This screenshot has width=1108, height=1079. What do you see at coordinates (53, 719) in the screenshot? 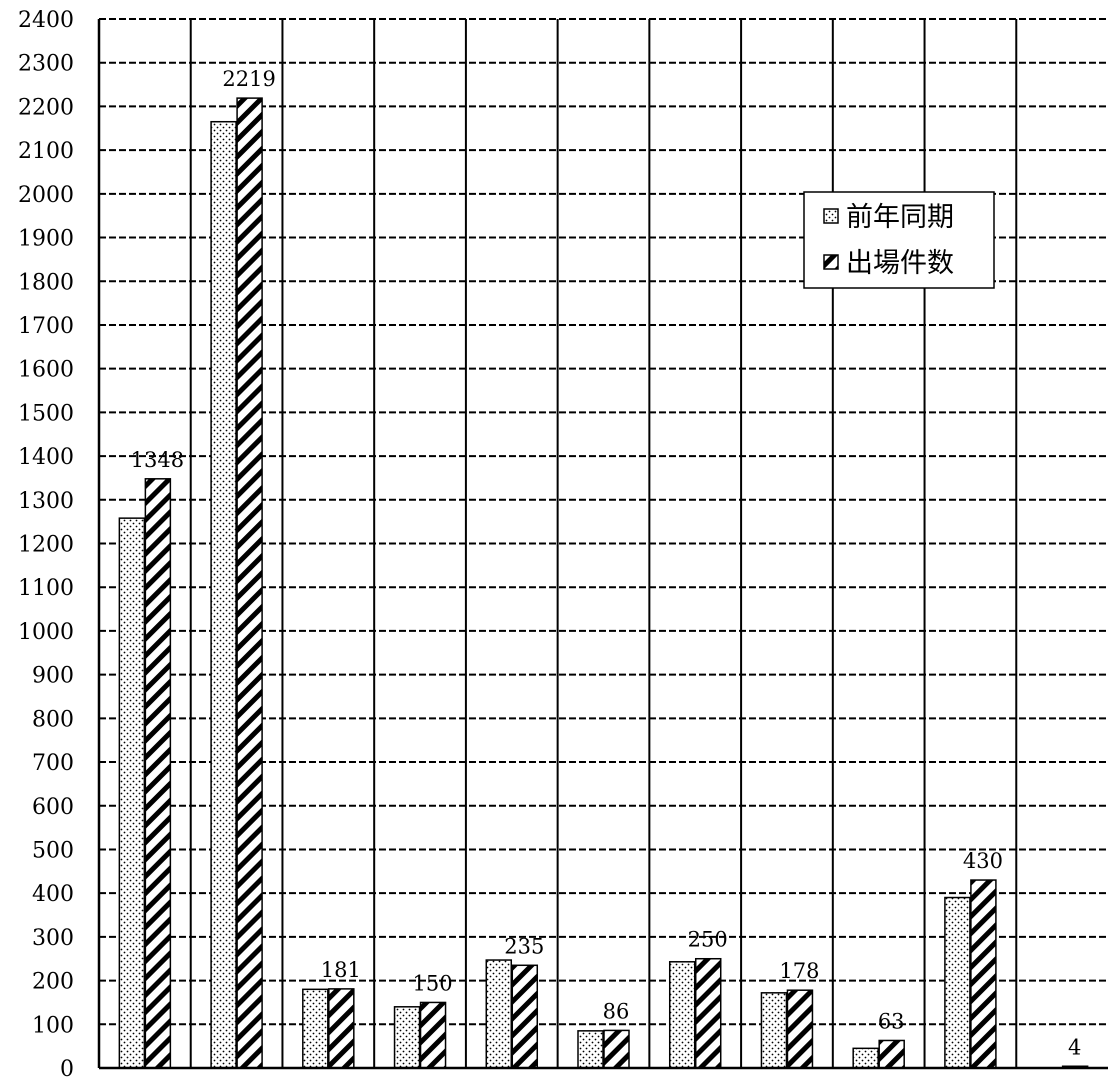
I see `y-tick-label: 800` at bounding box center [53, 719].